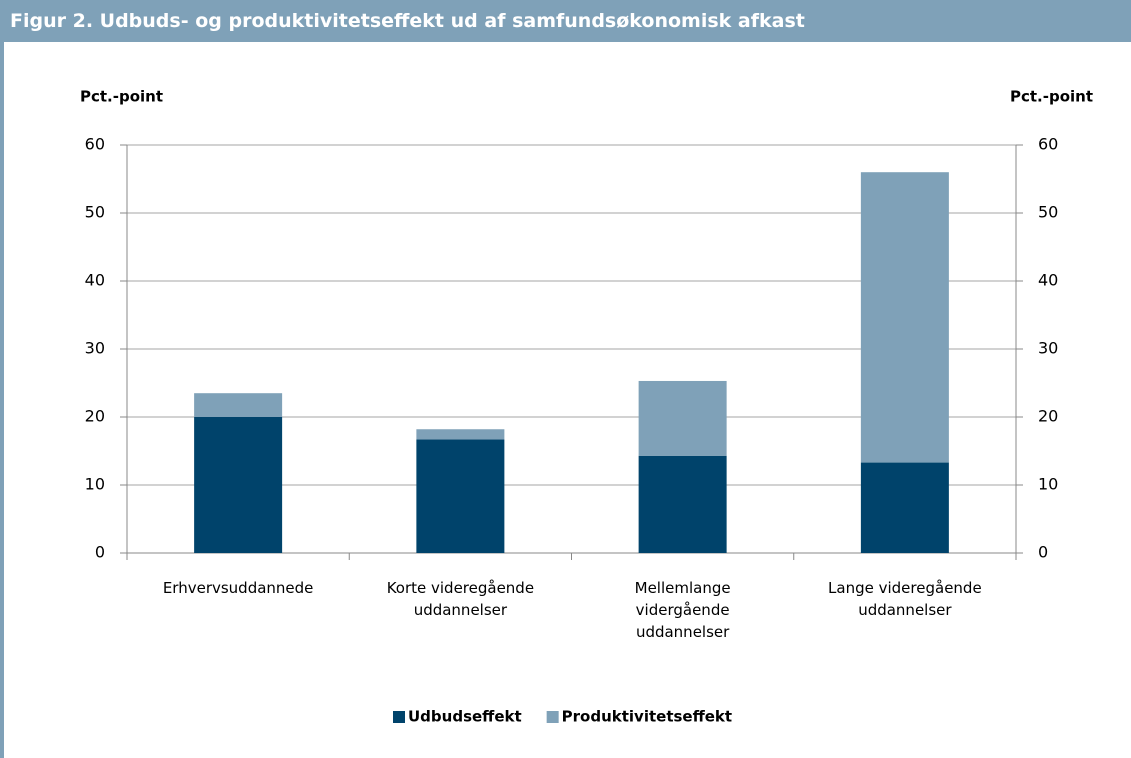 The height and width of the screenshot is (758, 1131). Describe the element at coordinates (1051, 97) in the screenshot. I see `y2-axis-label: Pct.-point` at that location.